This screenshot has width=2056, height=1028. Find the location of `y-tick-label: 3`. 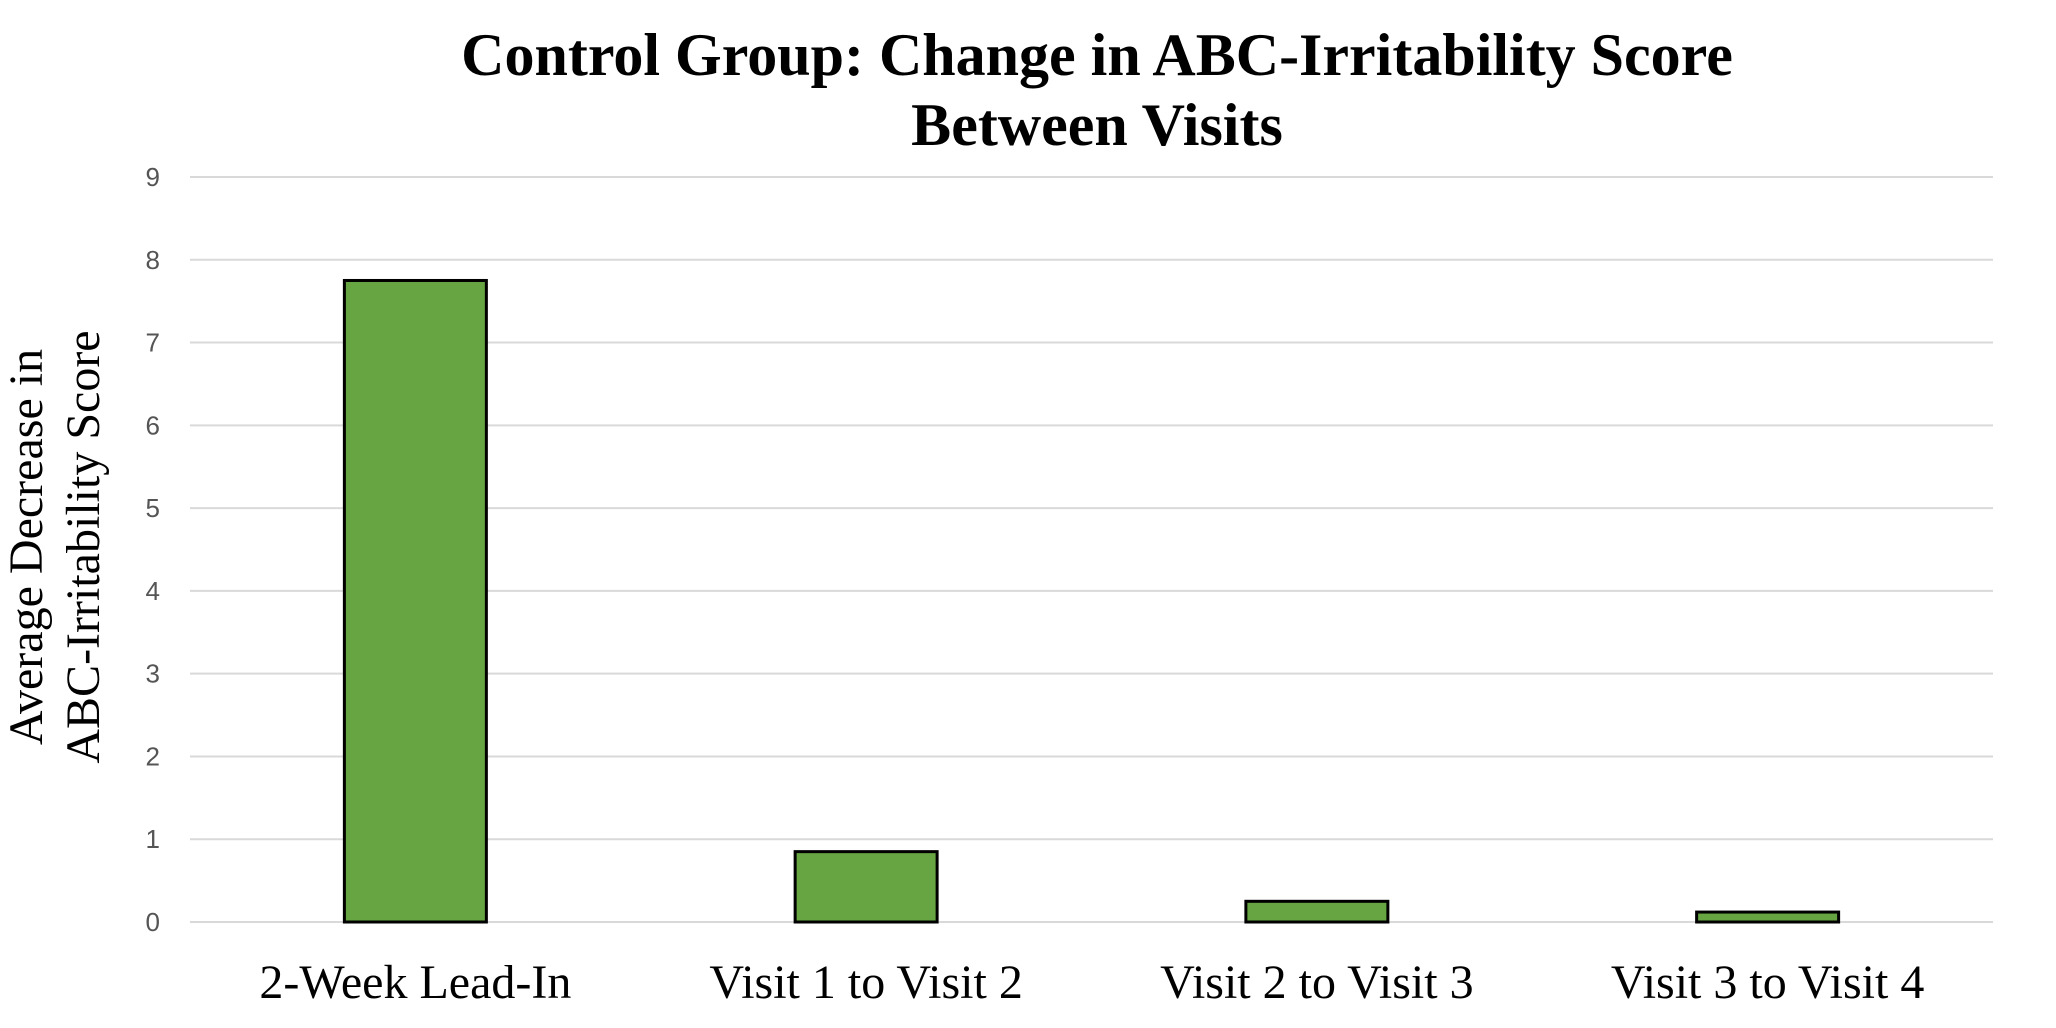

y-tick-label: 3 is located at coordinates (153, 674).